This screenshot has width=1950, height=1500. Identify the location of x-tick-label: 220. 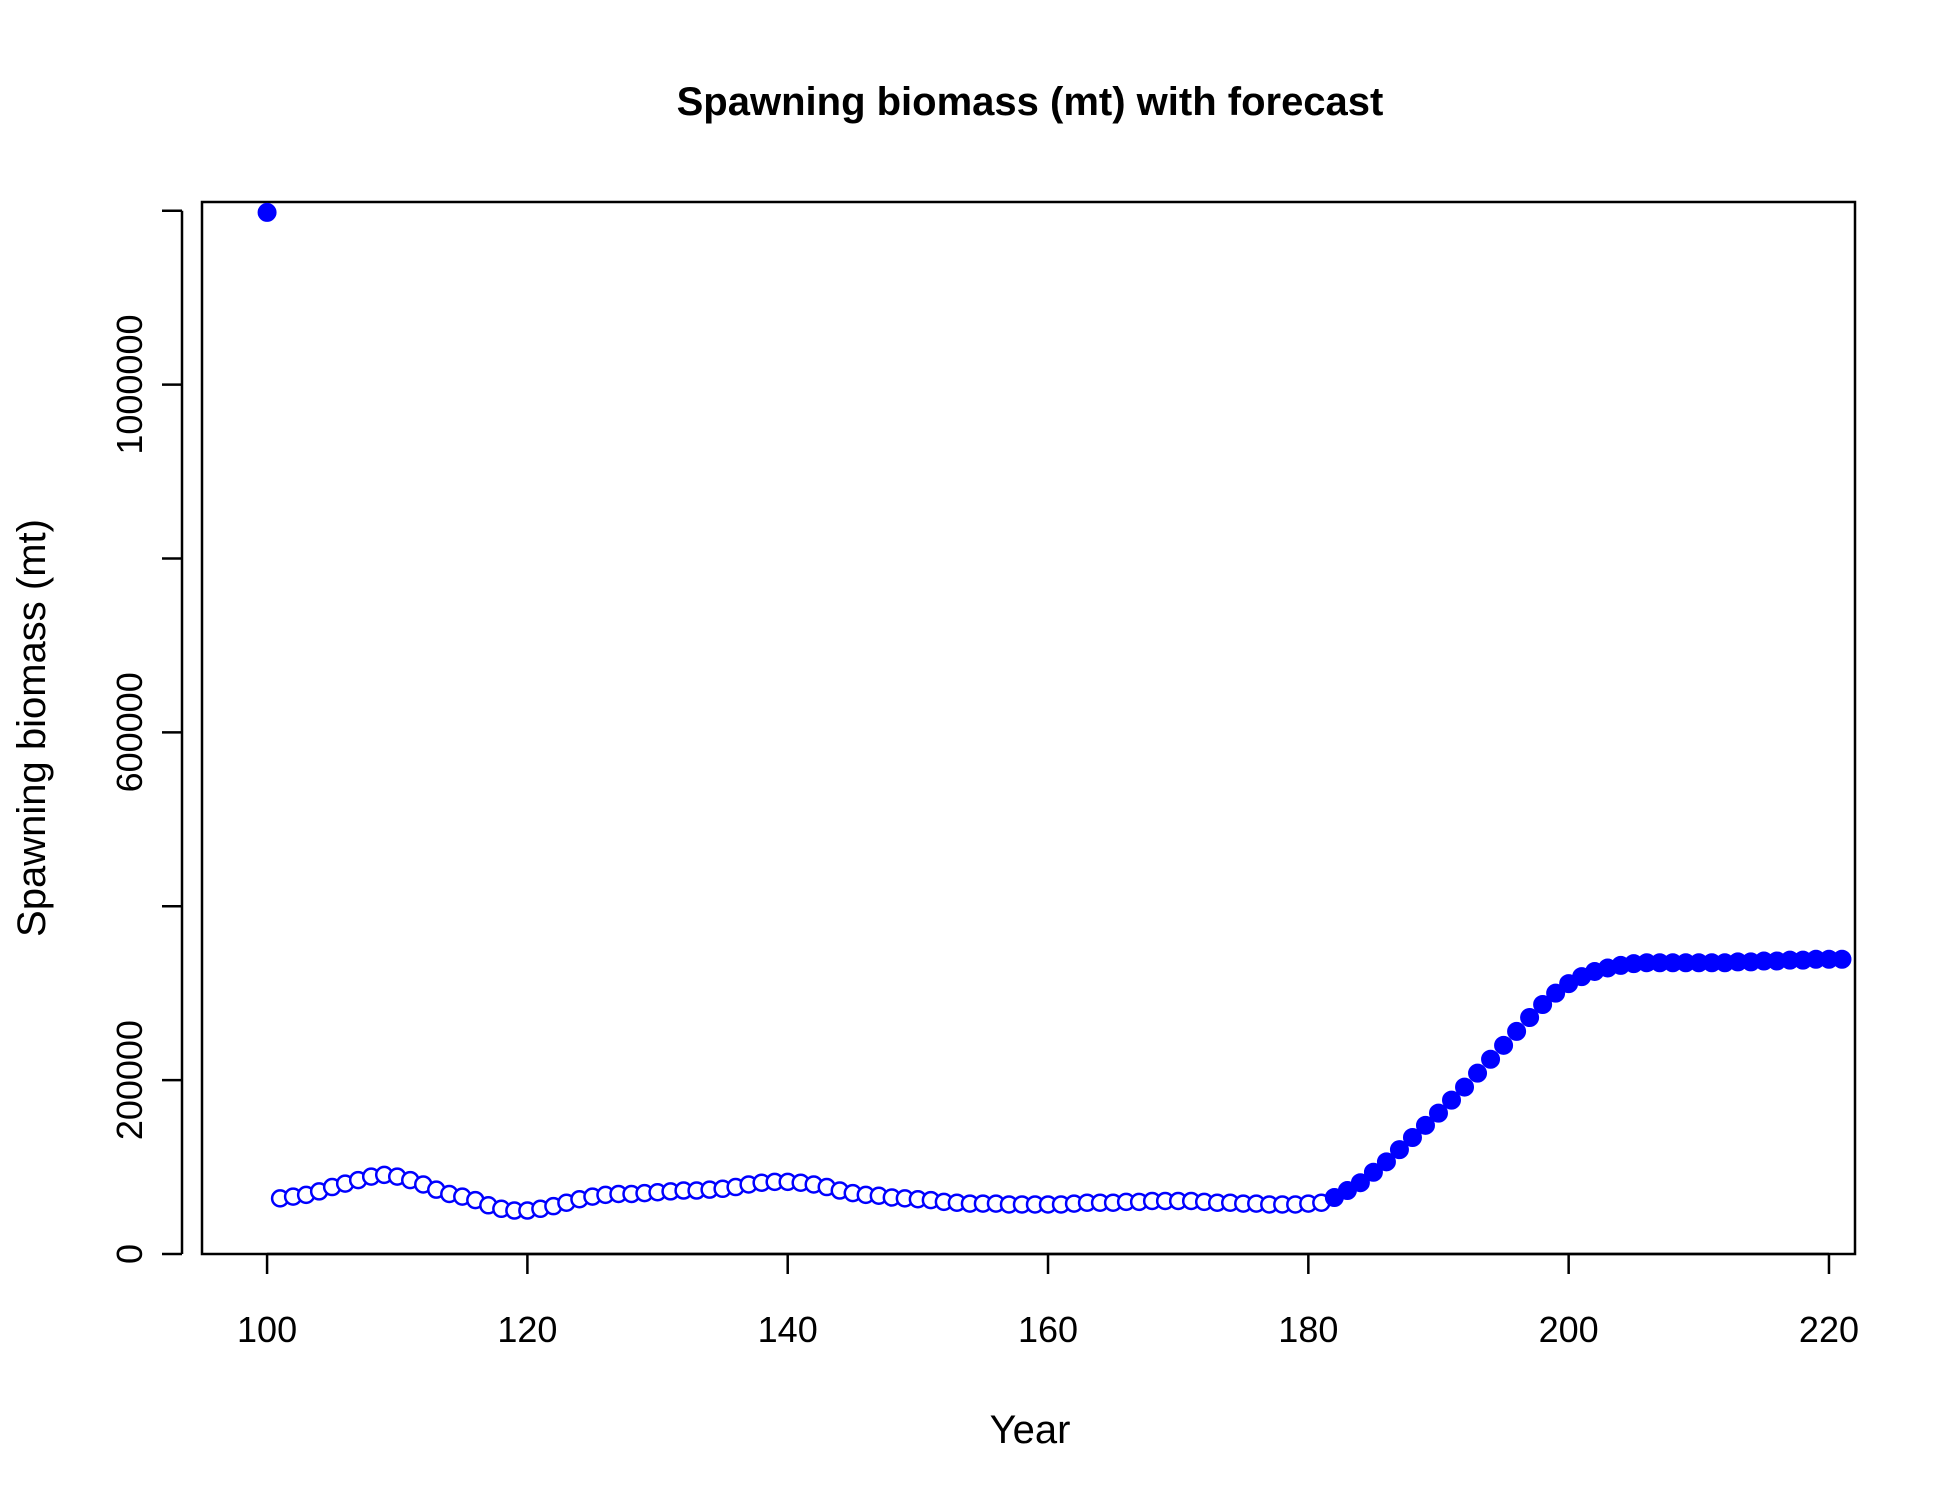
(1829, 1329).